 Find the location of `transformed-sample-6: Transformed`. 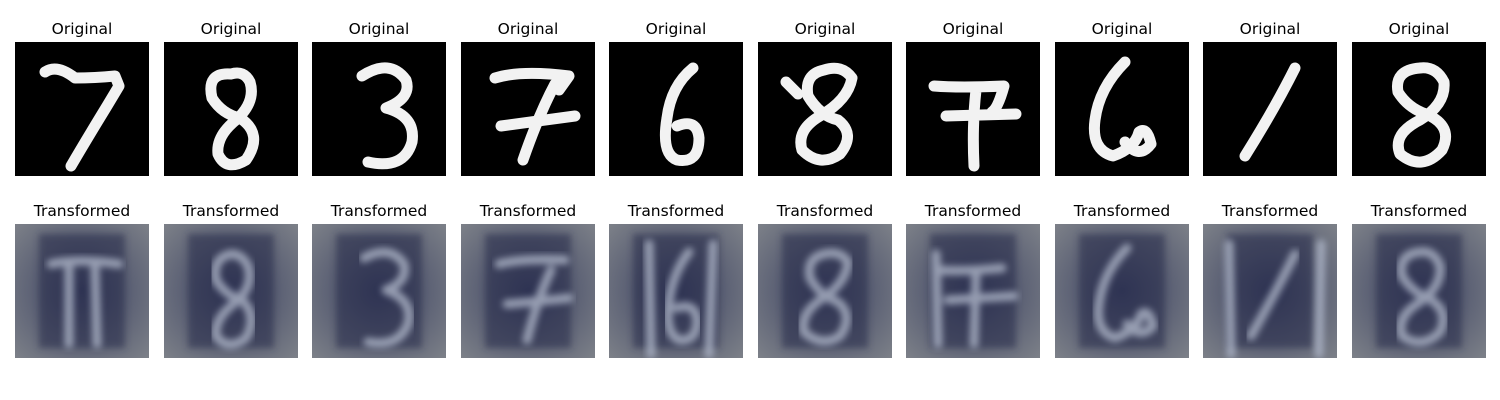

transformed-sample-6: Transformed is located at coordinates (825, 280).